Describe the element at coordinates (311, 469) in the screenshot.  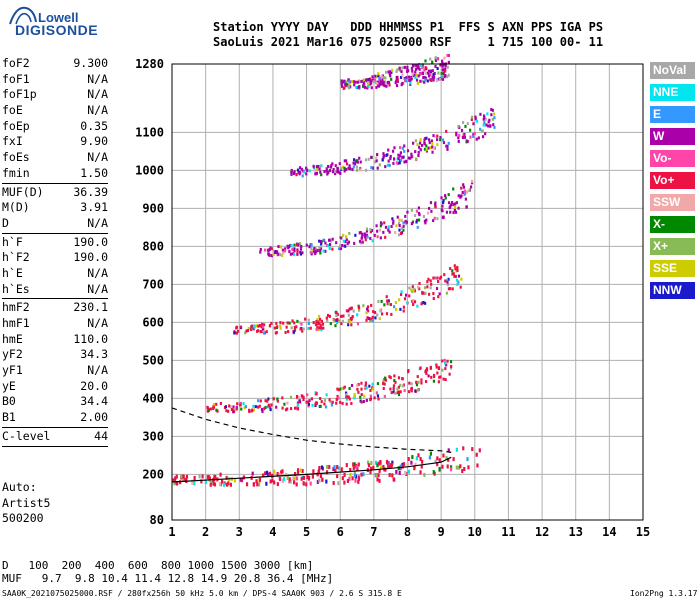
I see `profile-solid-line` at that location.